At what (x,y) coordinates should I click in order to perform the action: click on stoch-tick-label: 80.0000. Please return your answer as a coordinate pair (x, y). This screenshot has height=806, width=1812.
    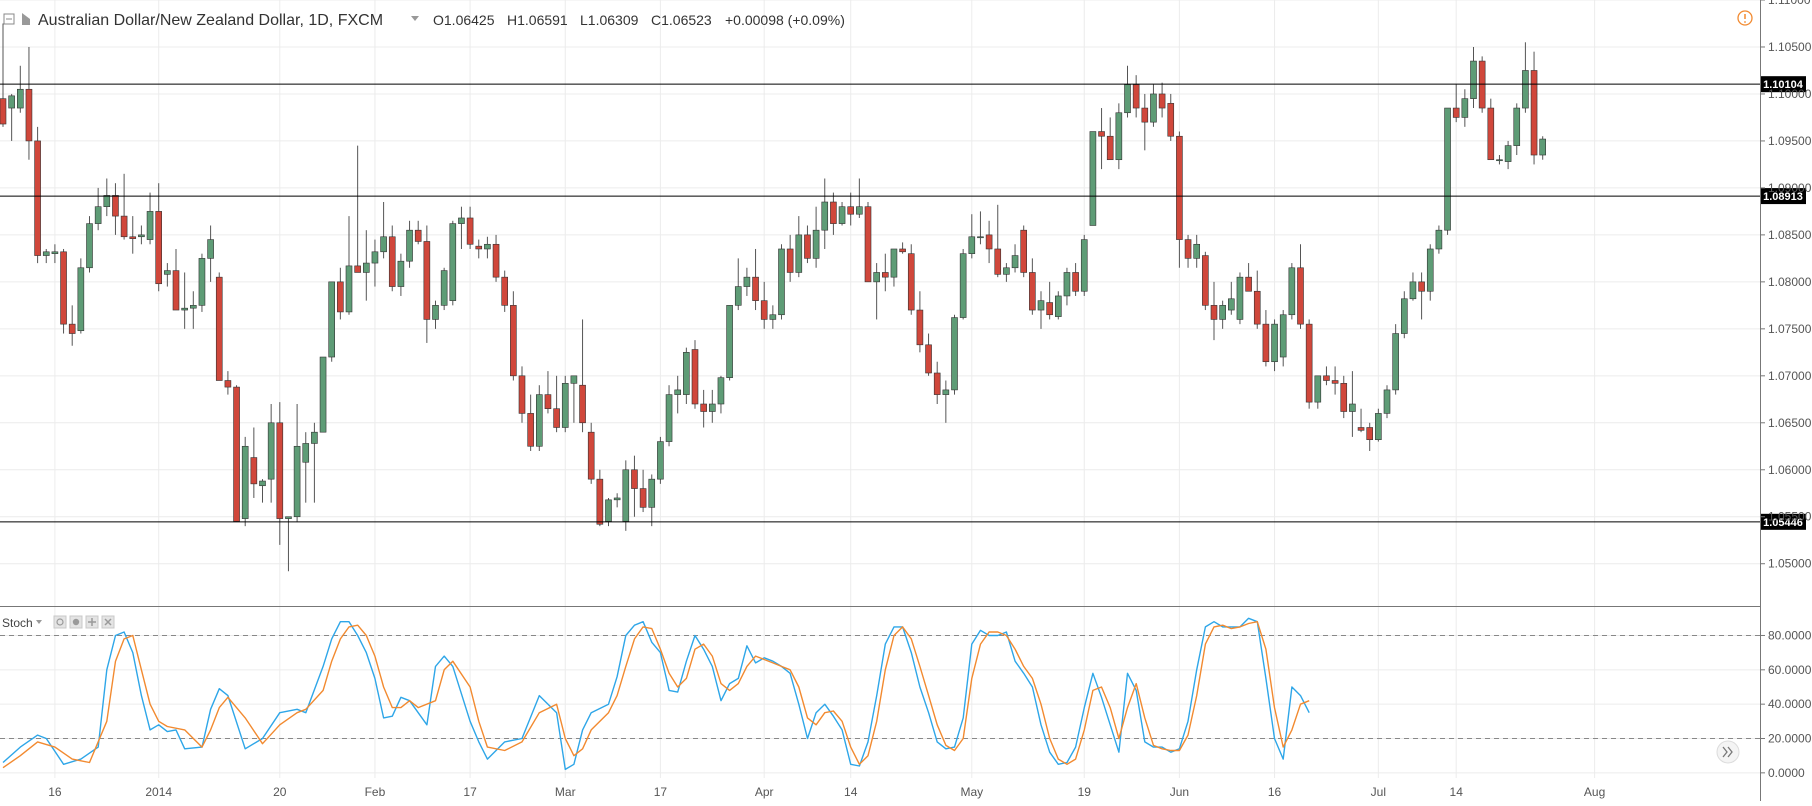
    Looking at the image, I should click on (1790, 635).